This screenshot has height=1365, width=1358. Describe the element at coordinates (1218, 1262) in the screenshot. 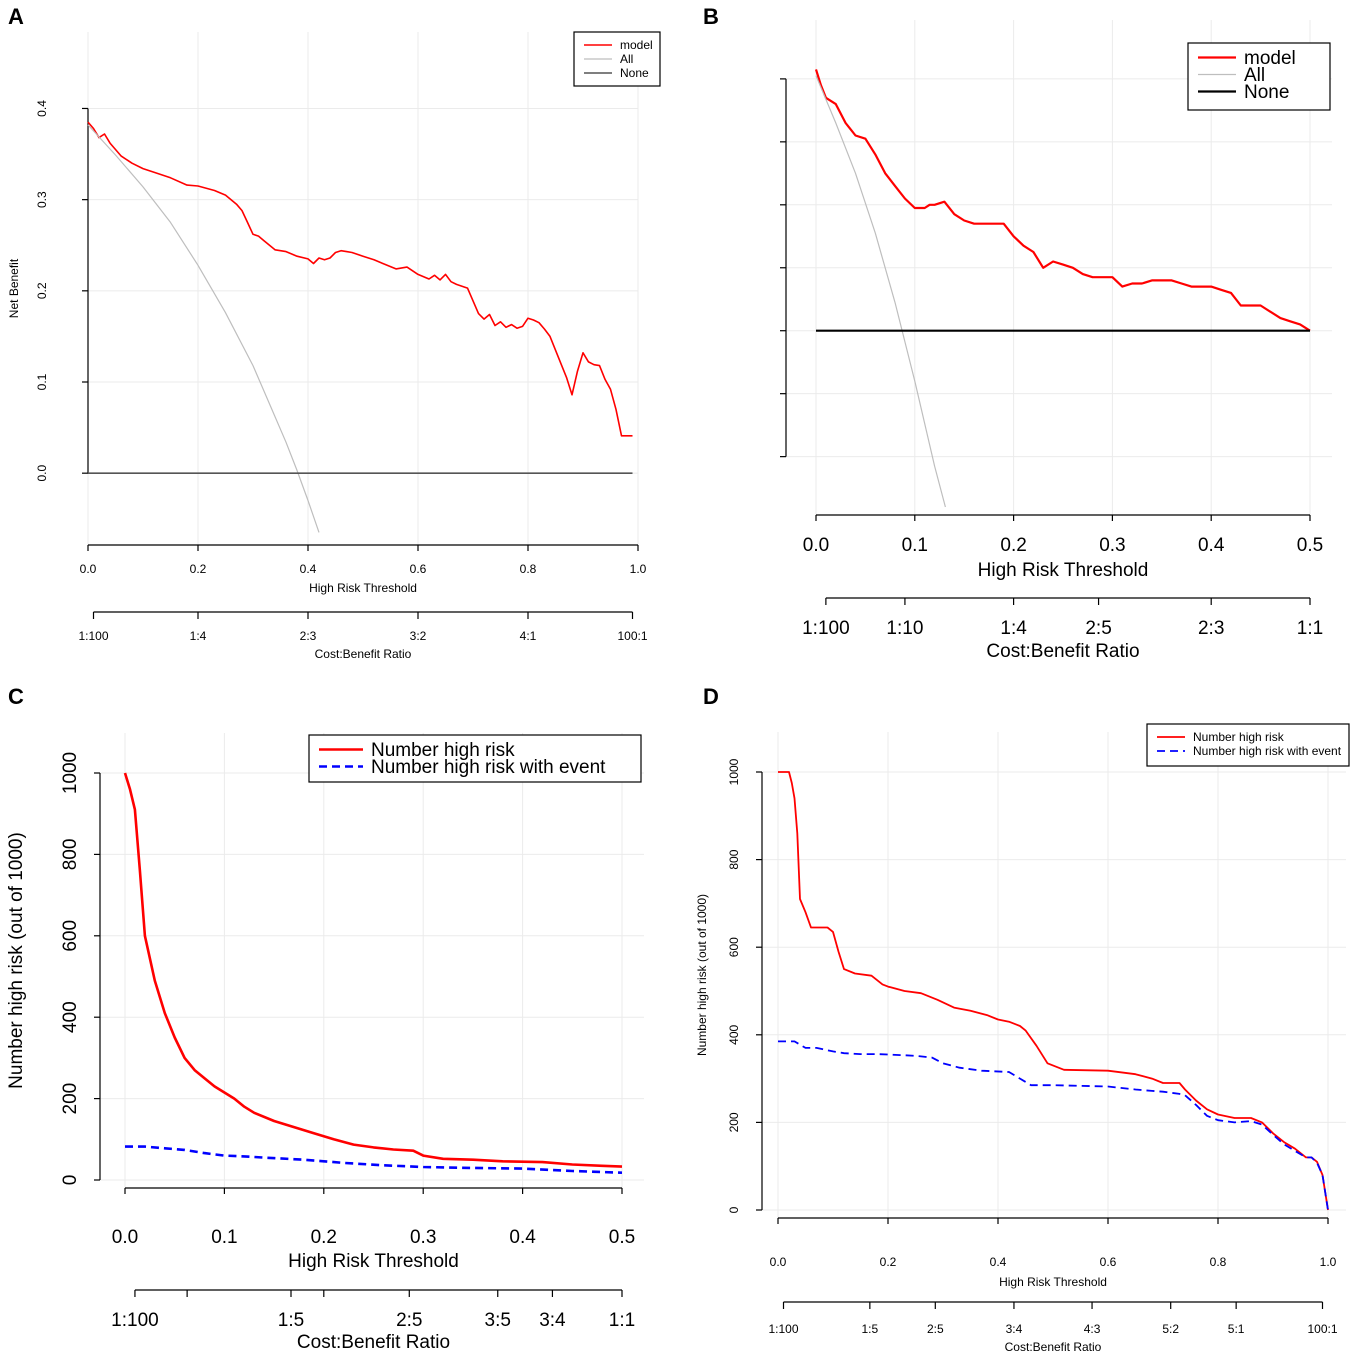

I see `x-tick-label: 0.8` at that location.